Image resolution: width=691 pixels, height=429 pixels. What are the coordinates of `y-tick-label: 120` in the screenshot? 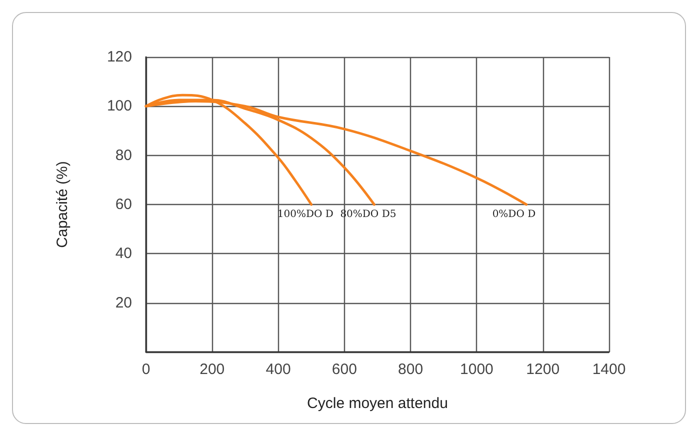 It's located at (119, 57).